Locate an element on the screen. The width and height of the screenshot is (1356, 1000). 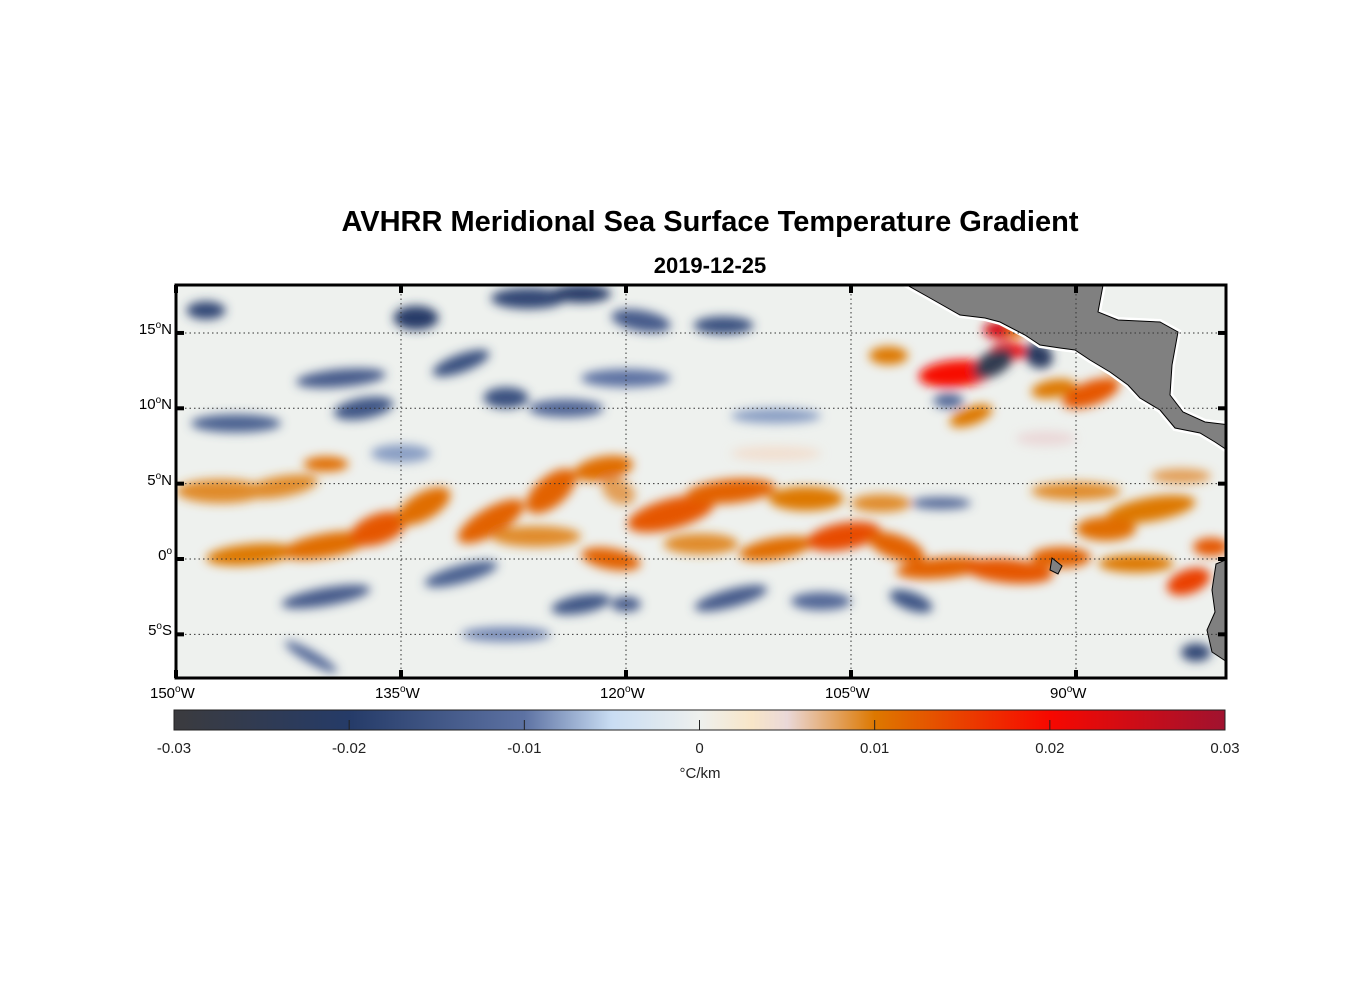
colorbar-tick-label: 0.01 is located at coordinates (875, 748).